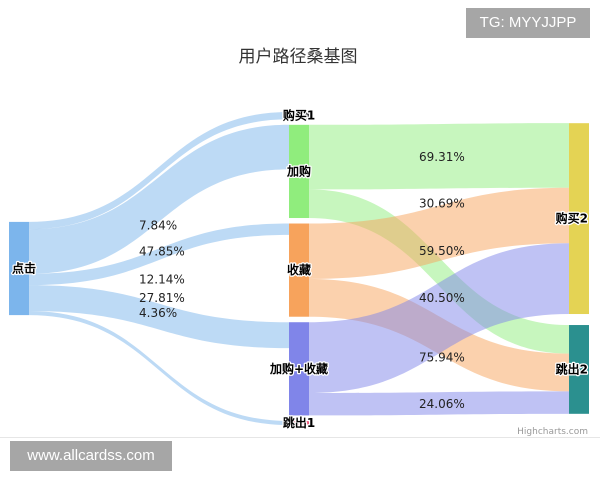 This screenshot has width=600, height=480. I want to click on watermark-tg: TG: MYYJJPP, so click(528, 23).